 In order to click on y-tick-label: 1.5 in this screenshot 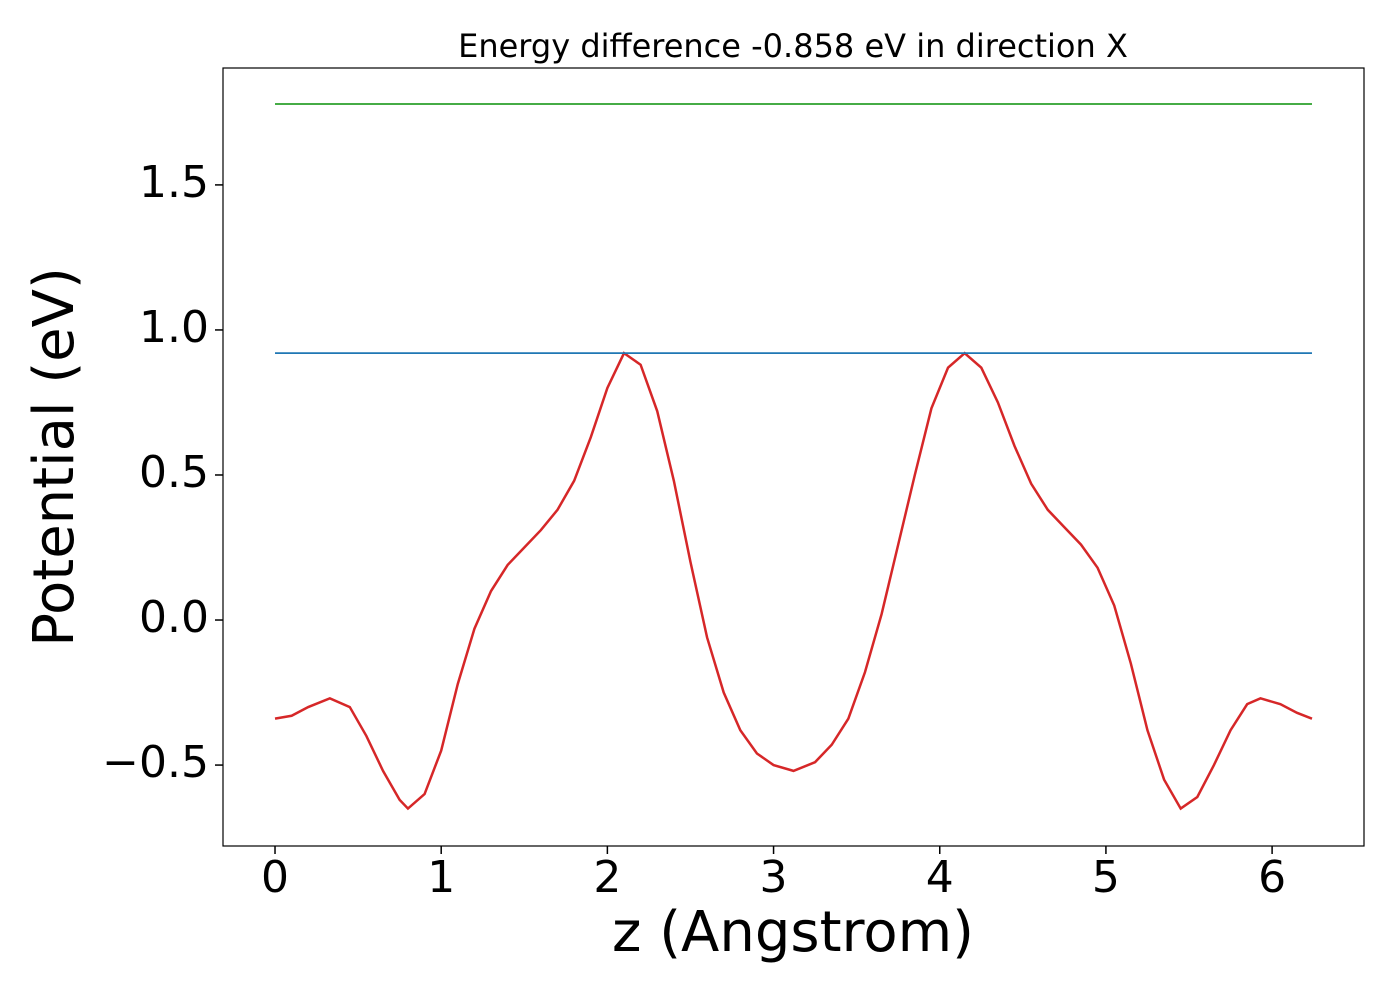, I will do `click(174, 182)`.